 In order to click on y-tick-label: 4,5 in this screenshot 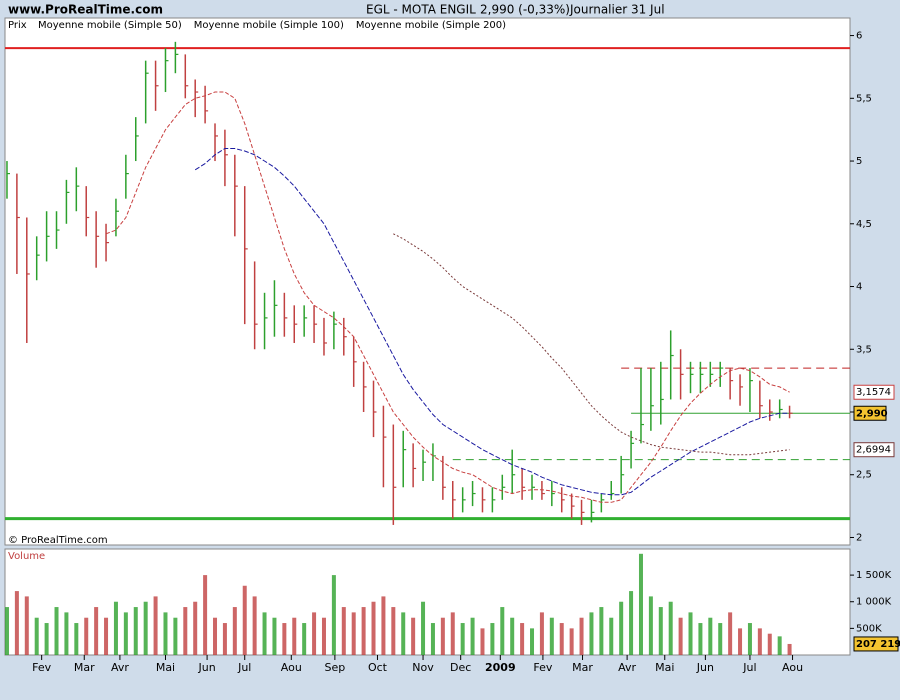, I will do `click(864, 224)`.